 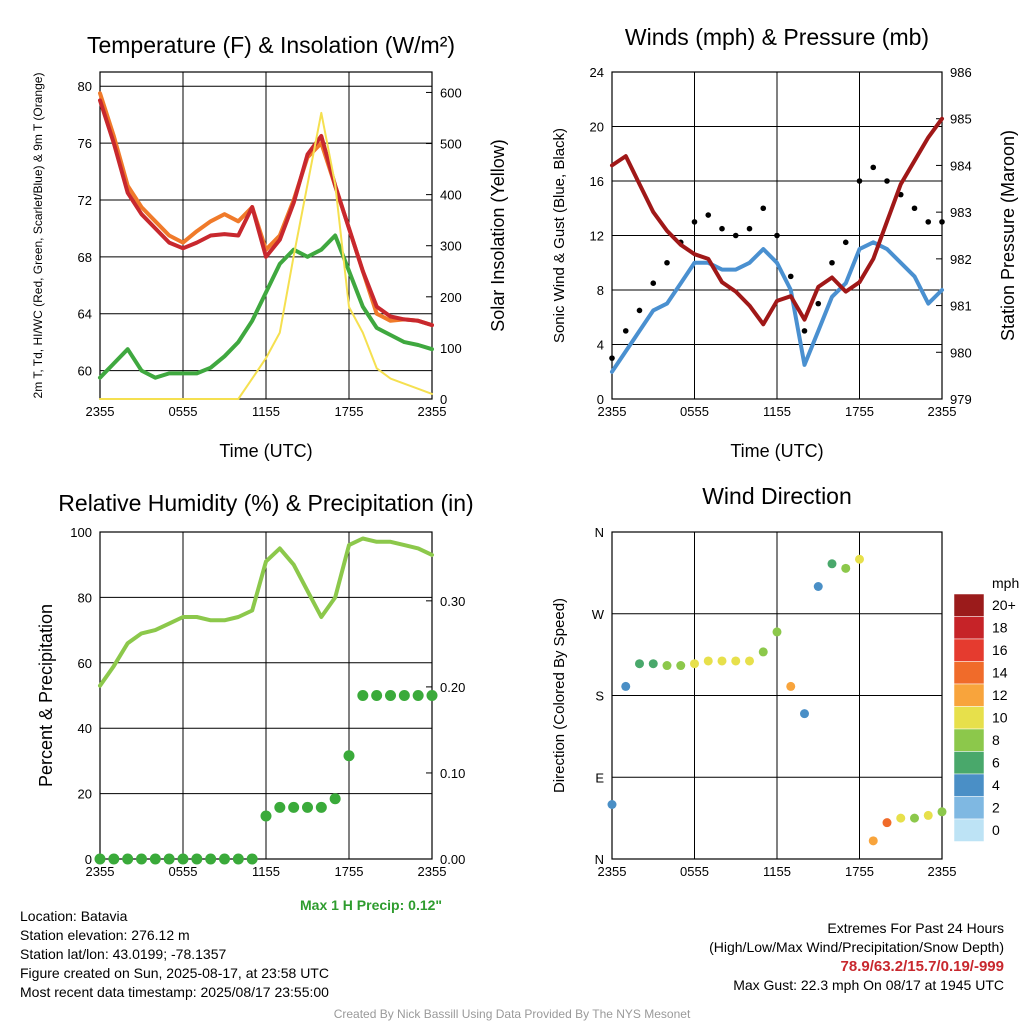 What do you see at coordinates (451, 246) in the screenshot?
I see `y-tick-label-right: 300` at bounding box center [451, 246].